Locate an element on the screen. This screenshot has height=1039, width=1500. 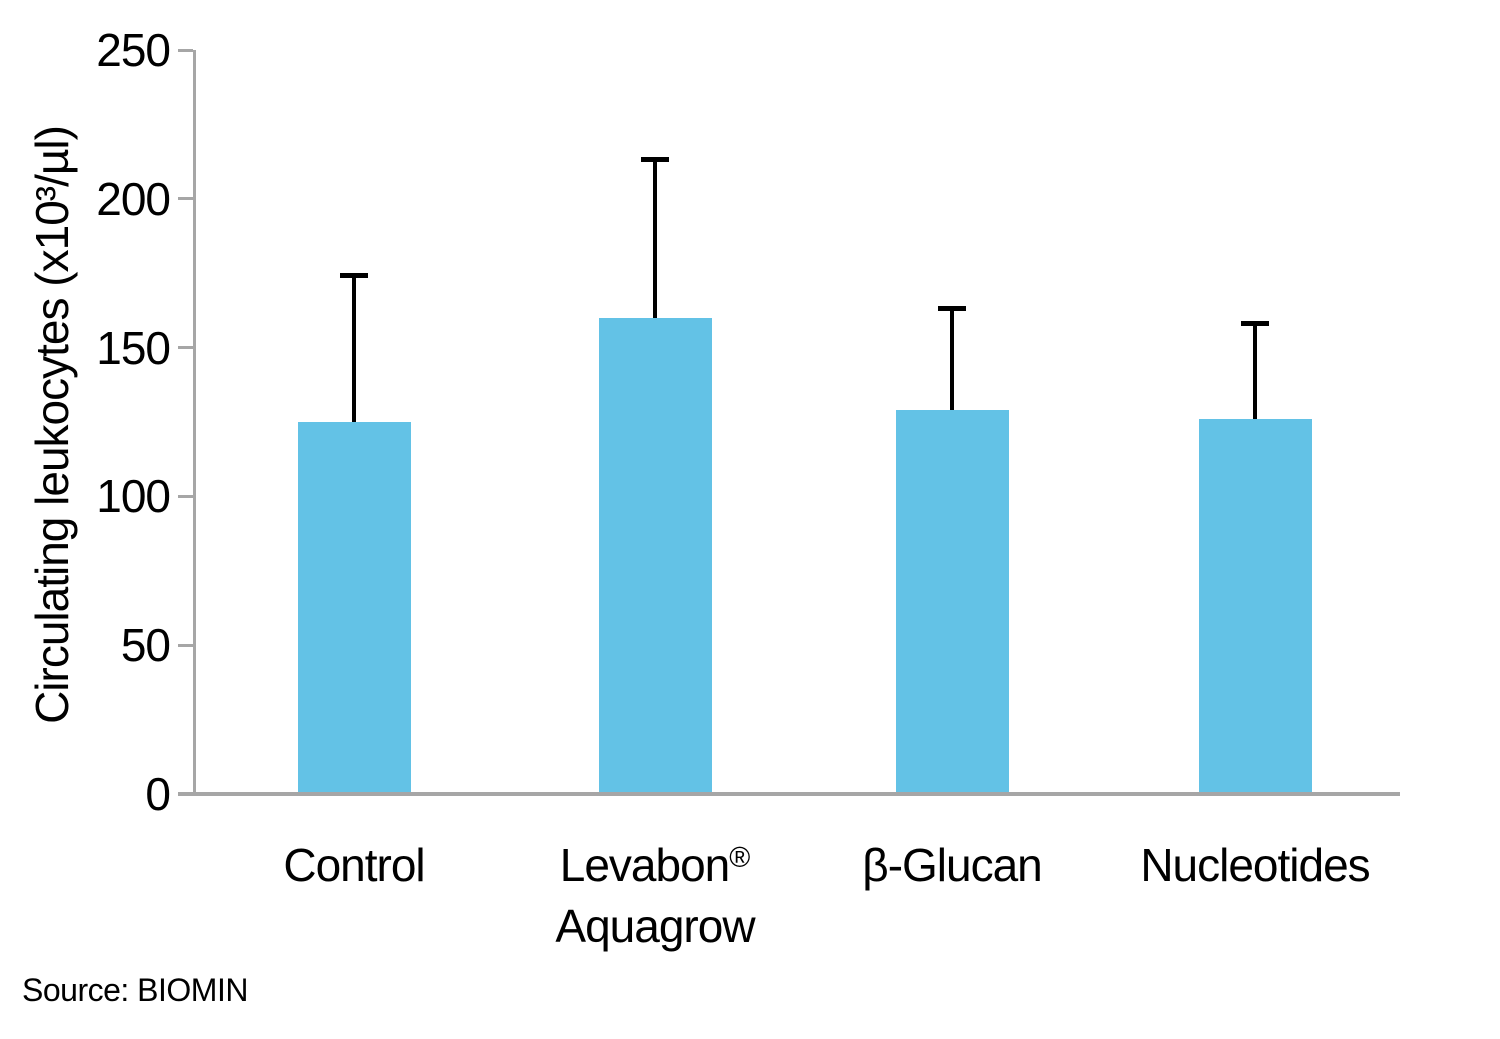
x-label-line: Nucleotides is located at coordinates (1255, 865).